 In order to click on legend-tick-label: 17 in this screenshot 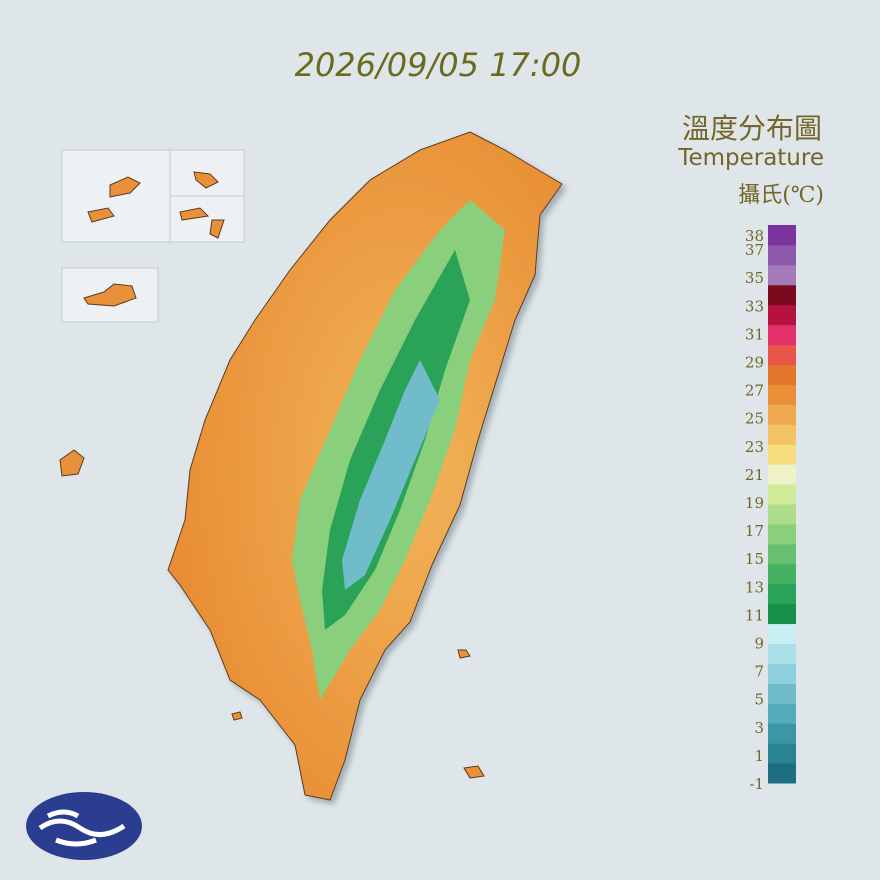, I will do `click(754, 531)`.